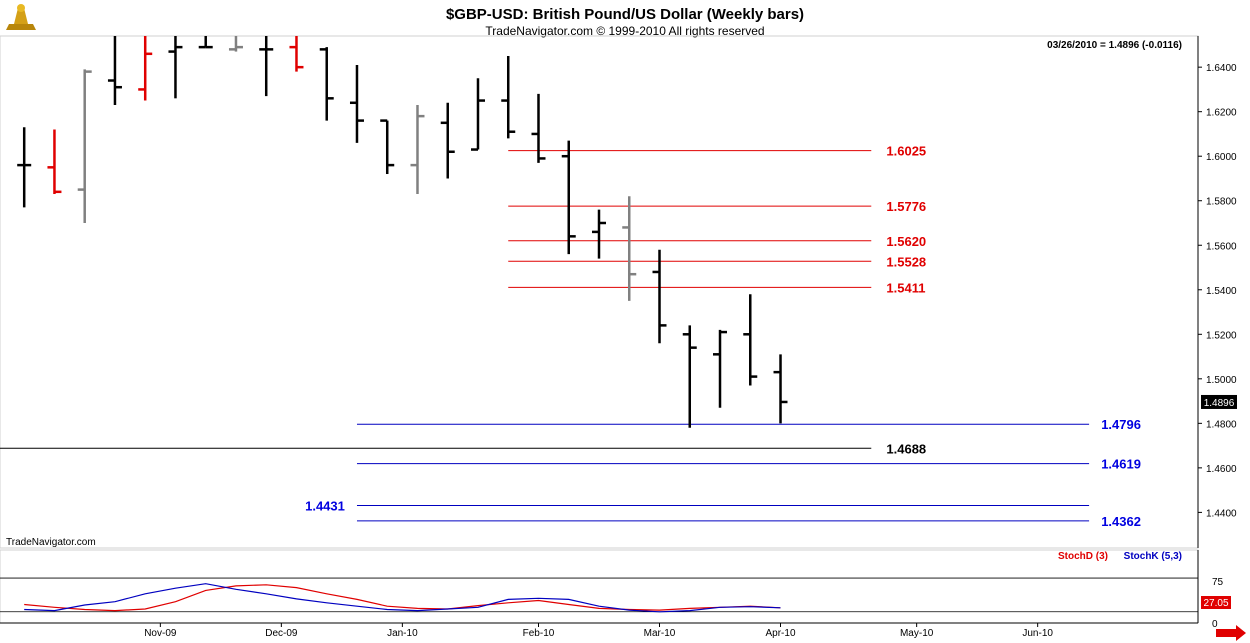 The width and height of the screenshot is (1250, 643). Describe the element at coordinates (906, 206) in the screenshot. I see `level-label-1: 1.5776` at that location.